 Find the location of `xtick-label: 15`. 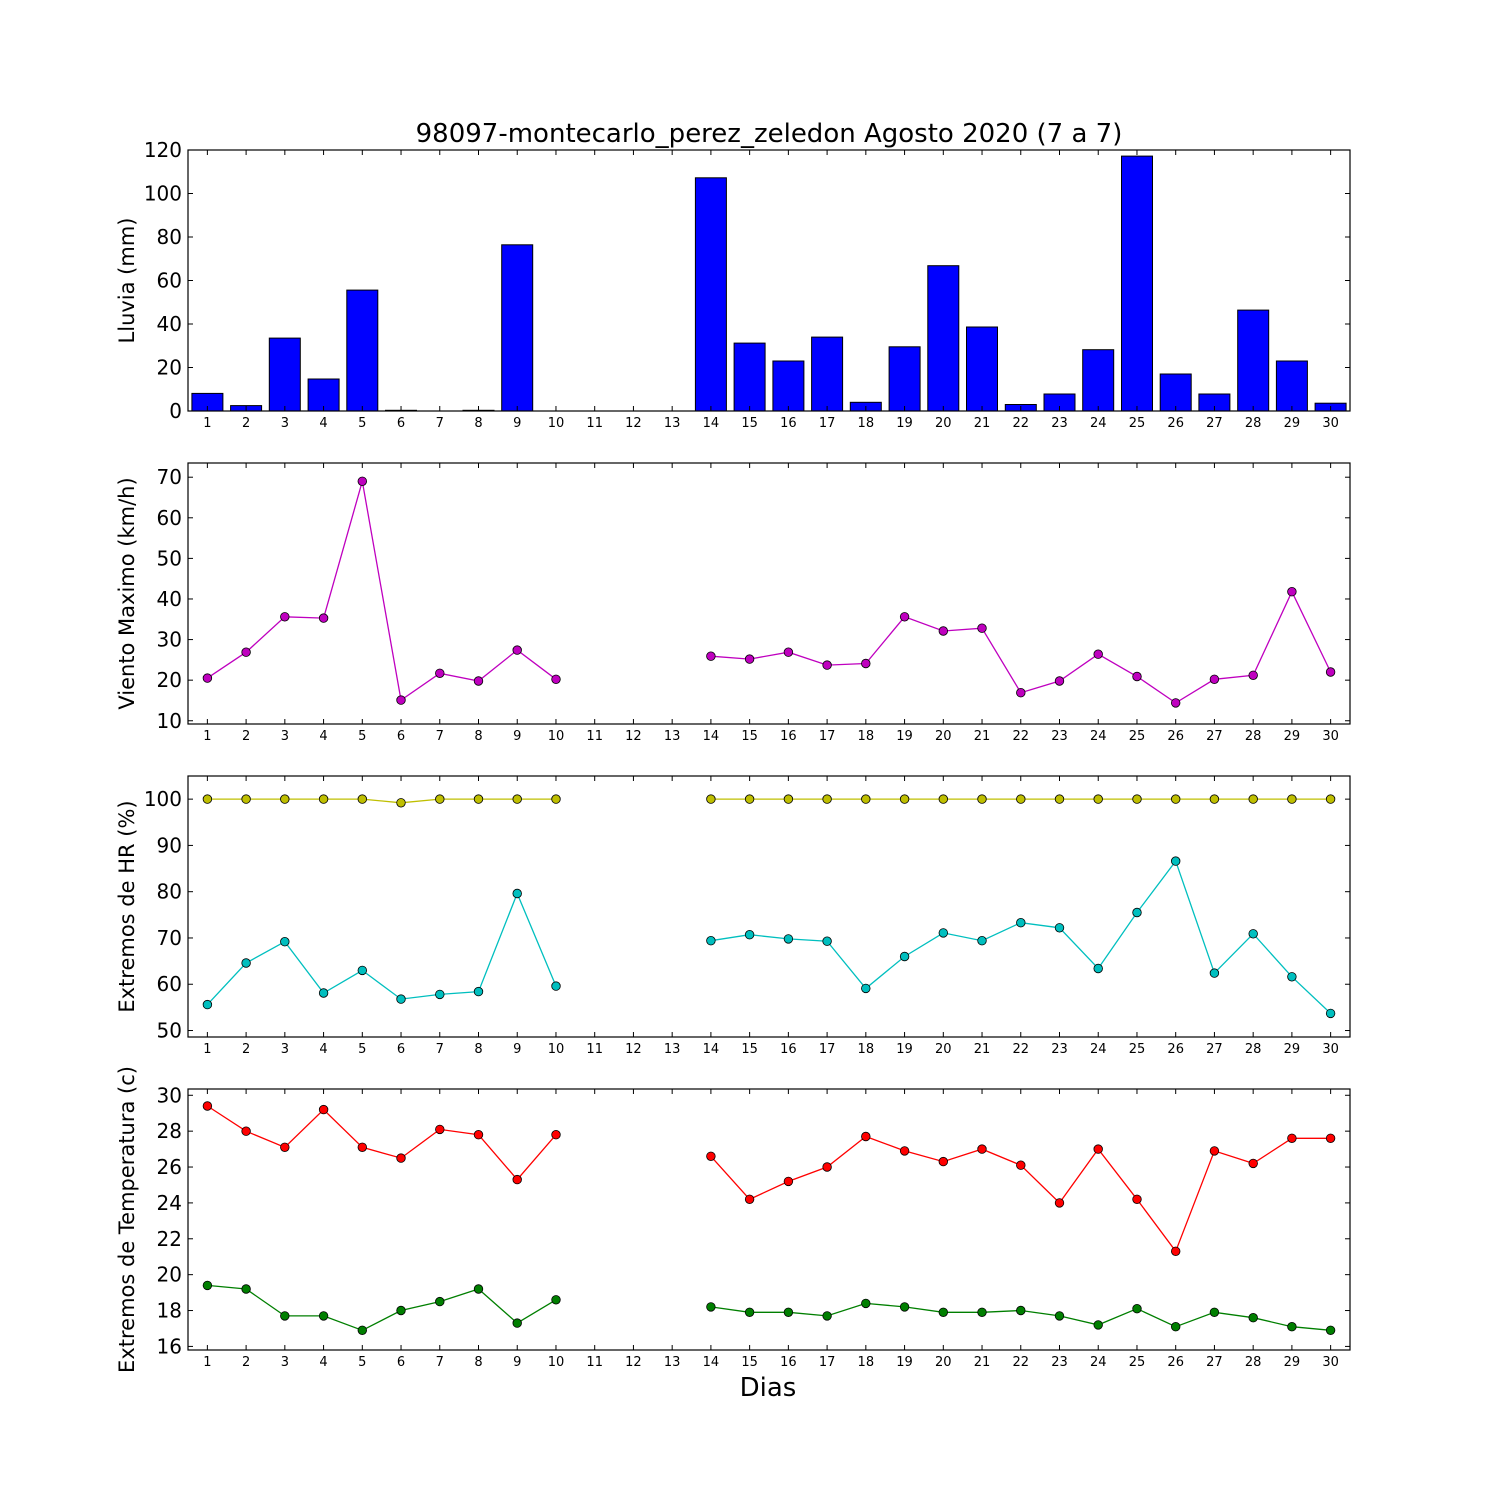

xtick-label: 15 is located at coordinates (749, 1049).